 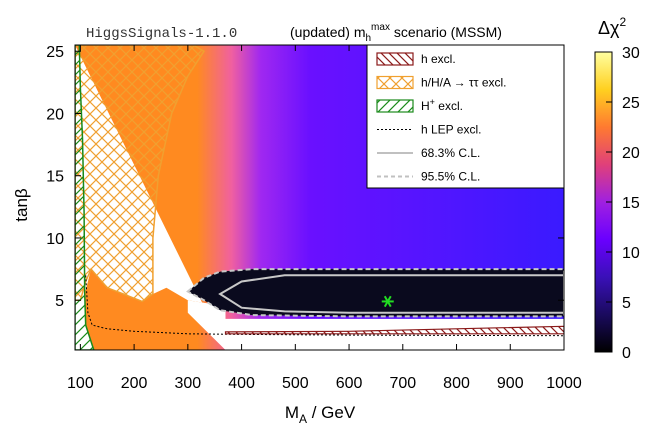 What do you see at coordinates (241, 383) in the screenshot?
I see `x-tick-label: 400` at bounding box center [241, 383].